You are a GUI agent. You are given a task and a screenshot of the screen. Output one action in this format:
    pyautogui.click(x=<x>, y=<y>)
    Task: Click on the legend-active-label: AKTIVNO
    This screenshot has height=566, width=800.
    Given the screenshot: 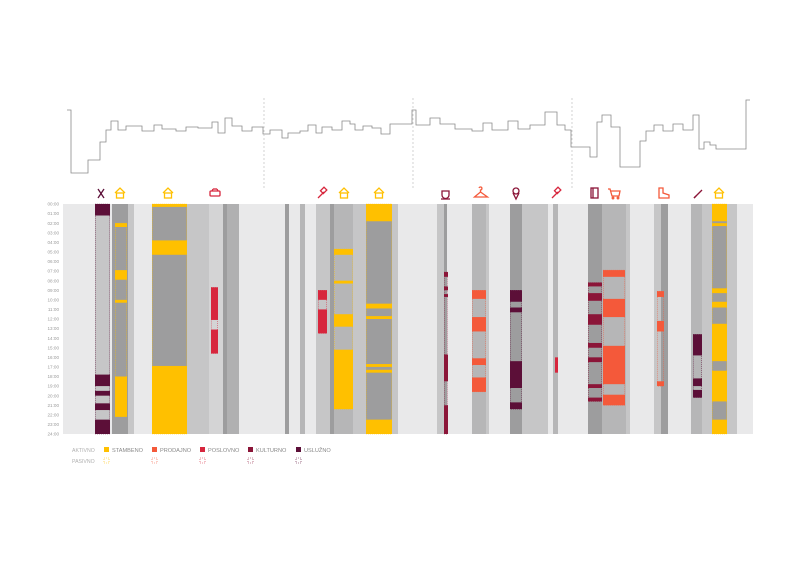 What is the action you would take?
    pyautogui.click(x=83, y=451)
    